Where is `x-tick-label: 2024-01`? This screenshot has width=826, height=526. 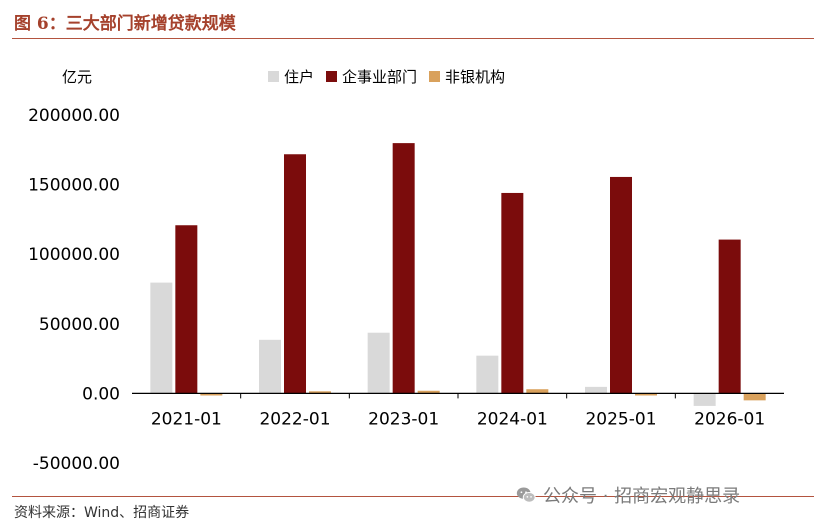 x-tick-label: 2024-01 is located at coordinates (512, 419).